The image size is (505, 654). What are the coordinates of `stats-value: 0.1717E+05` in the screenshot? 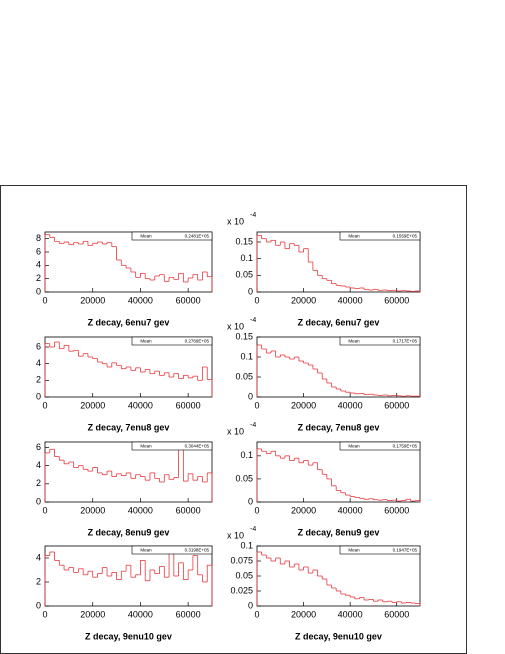 It's located at (405, 341).